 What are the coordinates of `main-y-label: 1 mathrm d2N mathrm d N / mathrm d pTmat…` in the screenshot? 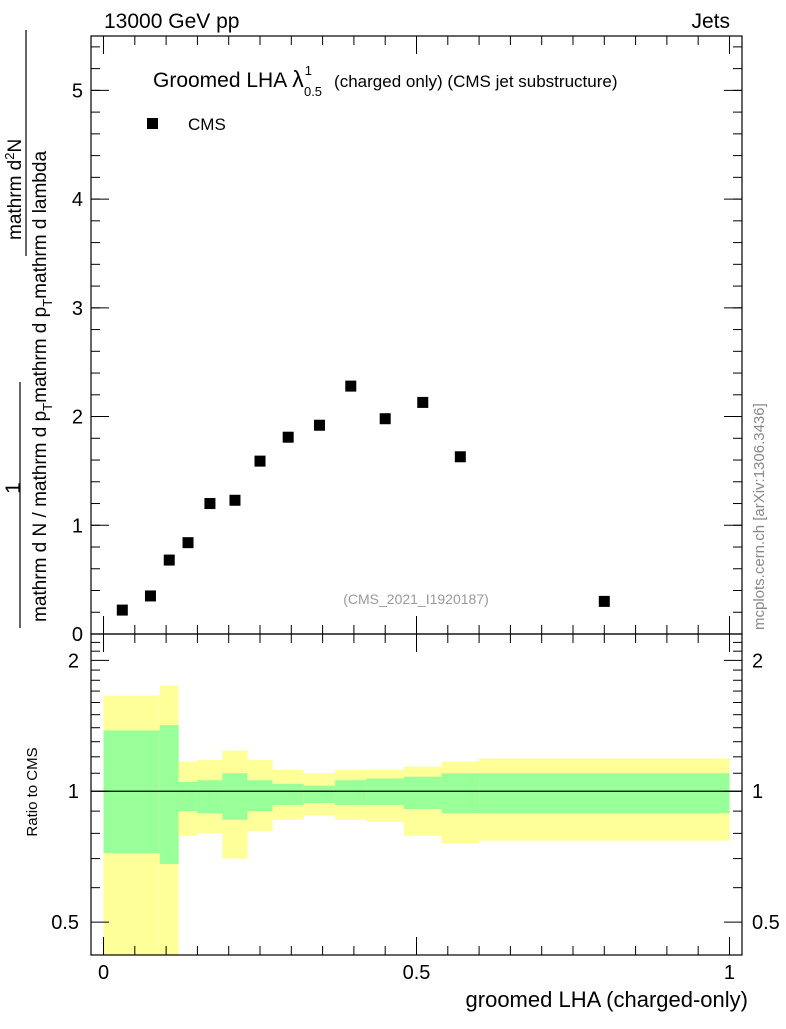 It's located at (28, 329).